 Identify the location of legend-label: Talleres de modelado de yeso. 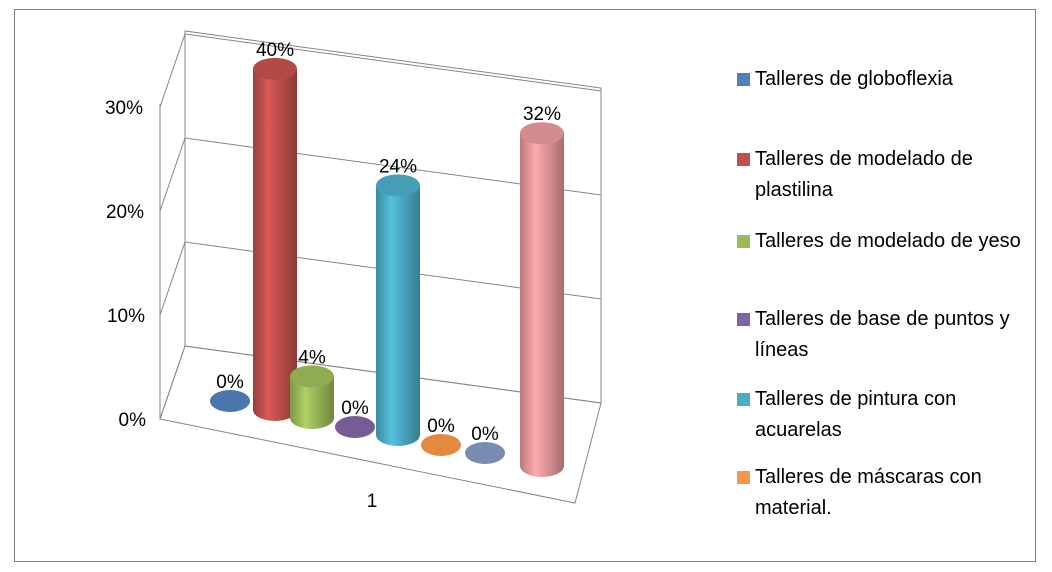
(888, 241).